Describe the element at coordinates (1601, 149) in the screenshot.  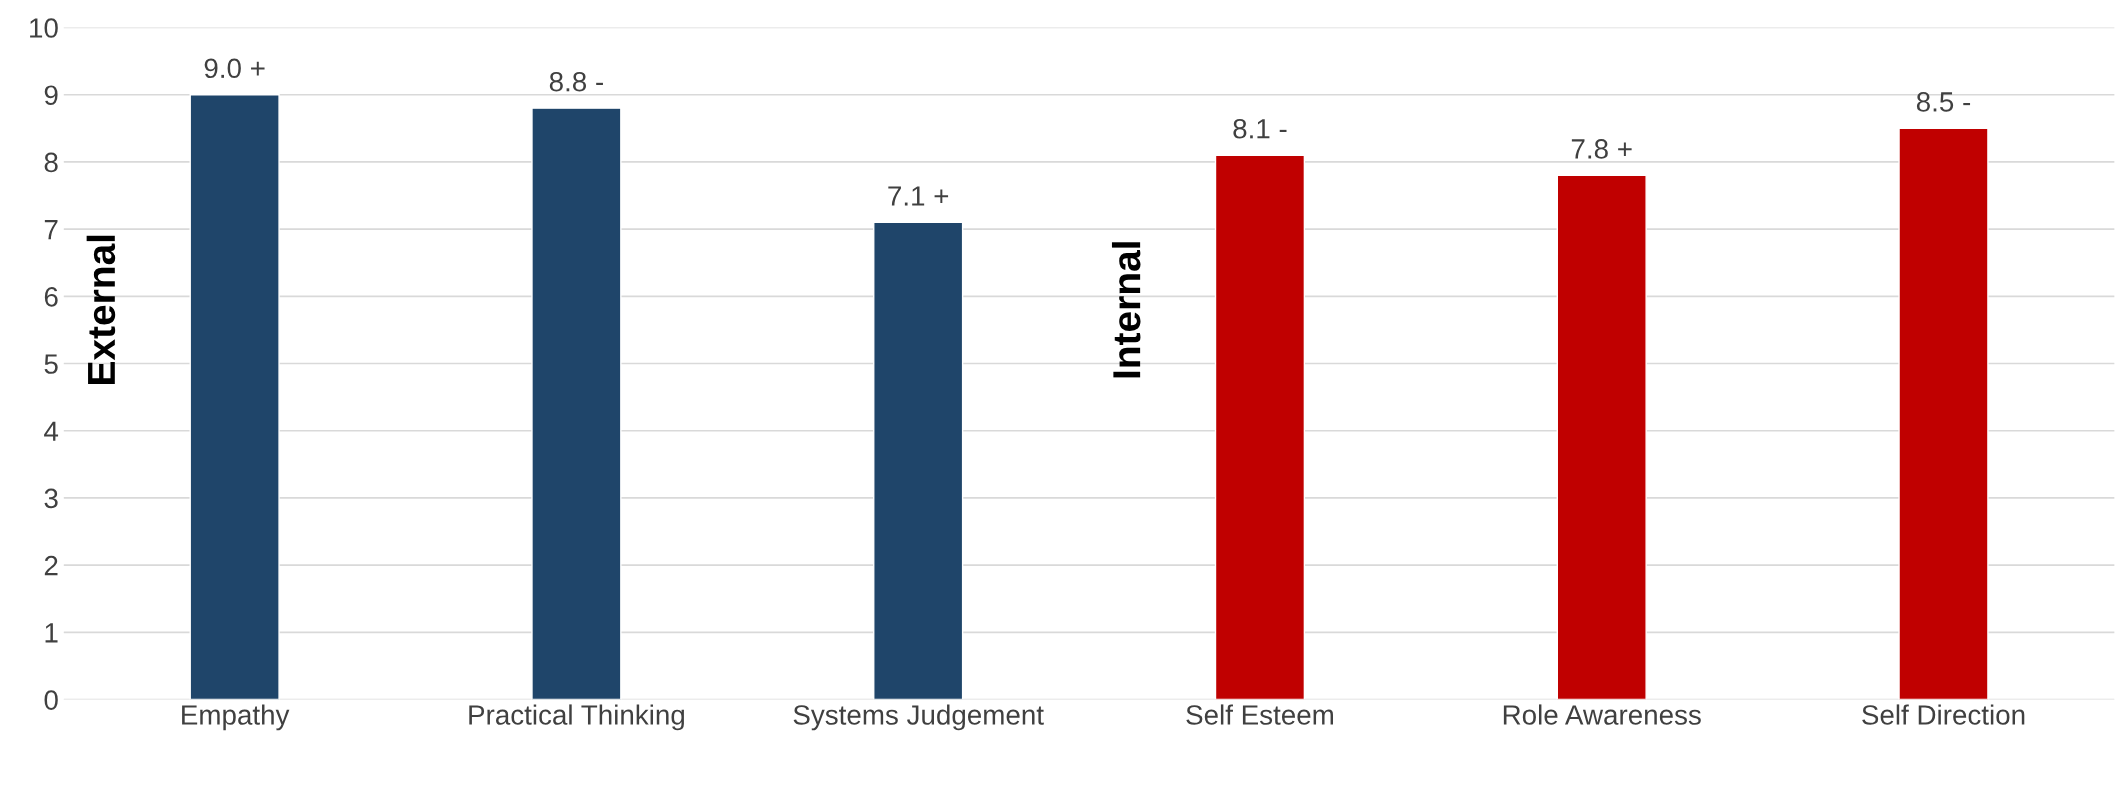
I see `data-label: 7.8 +` at that location.